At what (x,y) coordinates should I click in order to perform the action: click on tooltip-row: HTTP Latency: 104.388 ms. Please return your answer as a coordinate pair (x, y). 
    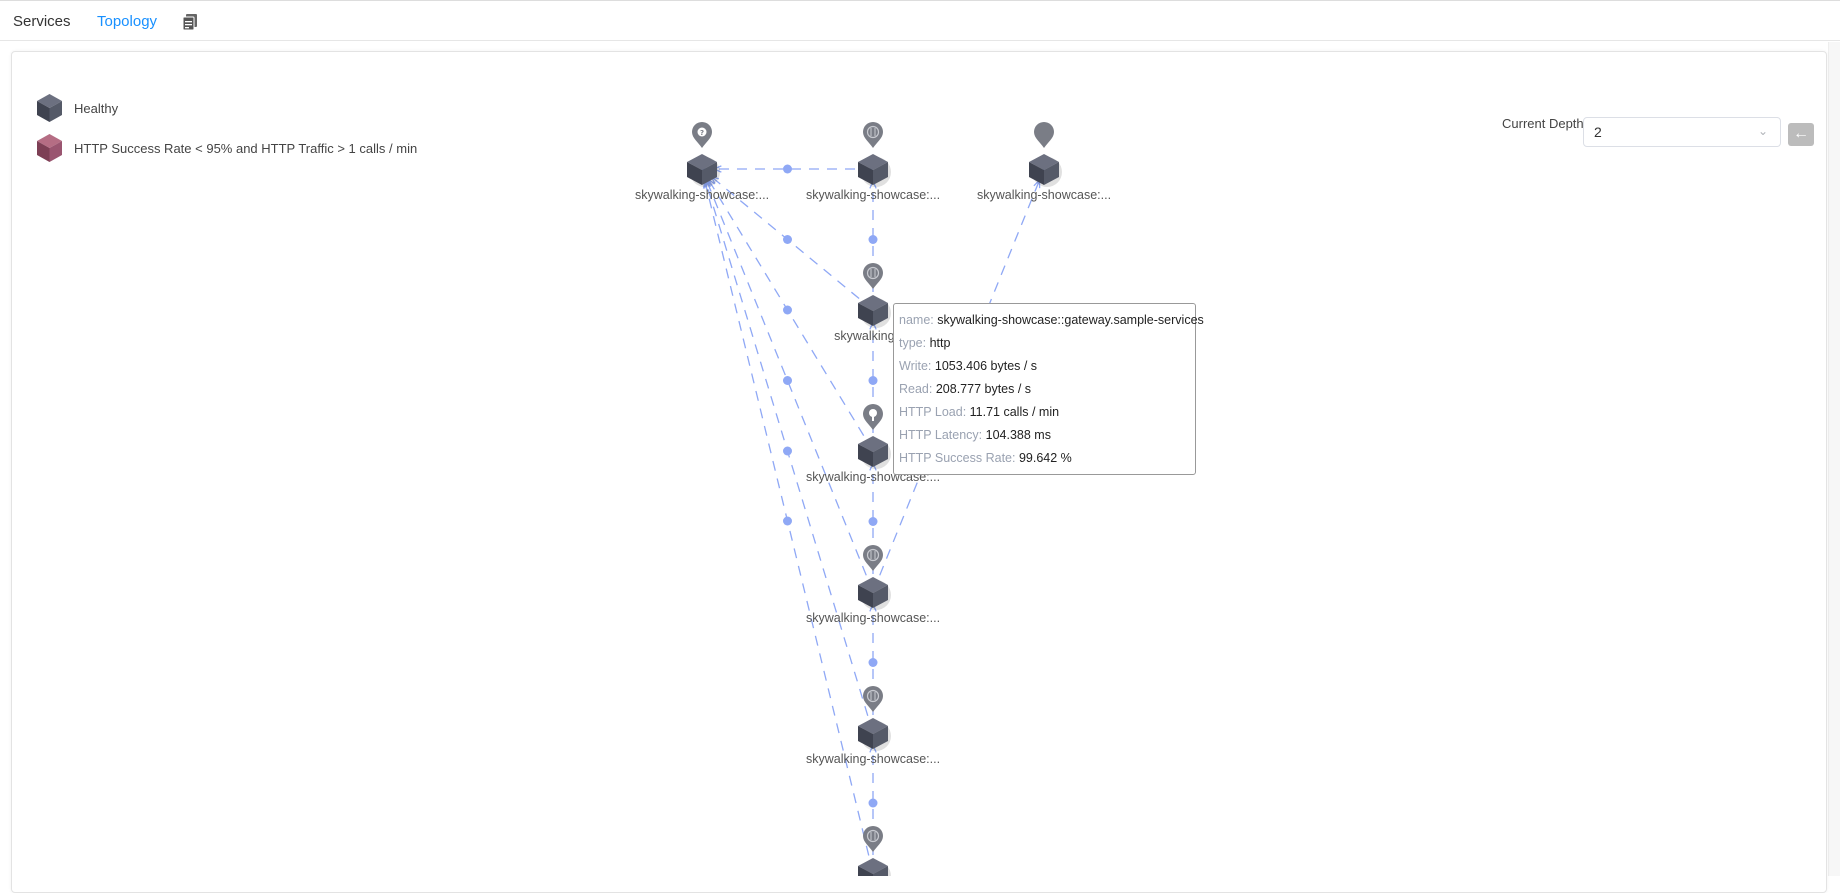
    Looking at the image, I should click on (1044, 437).